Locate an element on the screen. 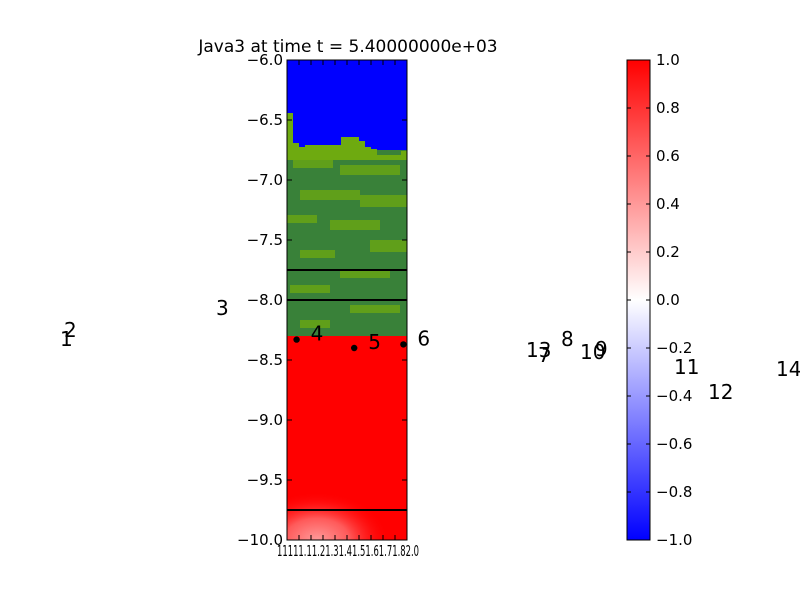 Image resolution: width=800 pixels, height=600 pixels. colorbar-tick-label: 0.2 is located at coordinates (668, 252).